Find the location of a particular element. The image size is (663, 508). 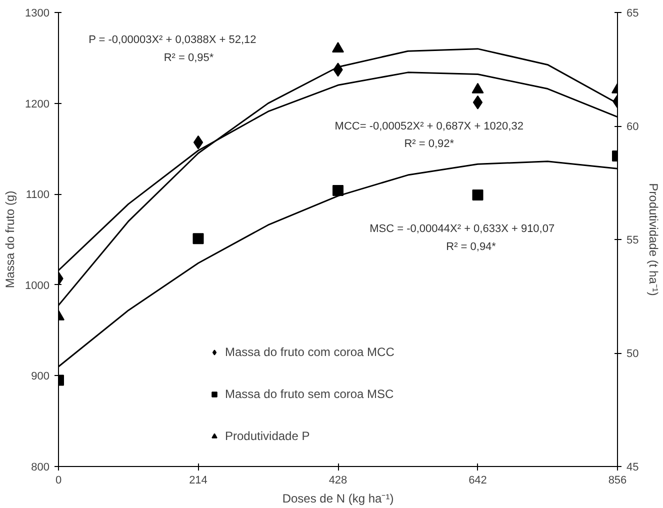

annotation: R² = 0,95* is located at coordinates (189, 58).